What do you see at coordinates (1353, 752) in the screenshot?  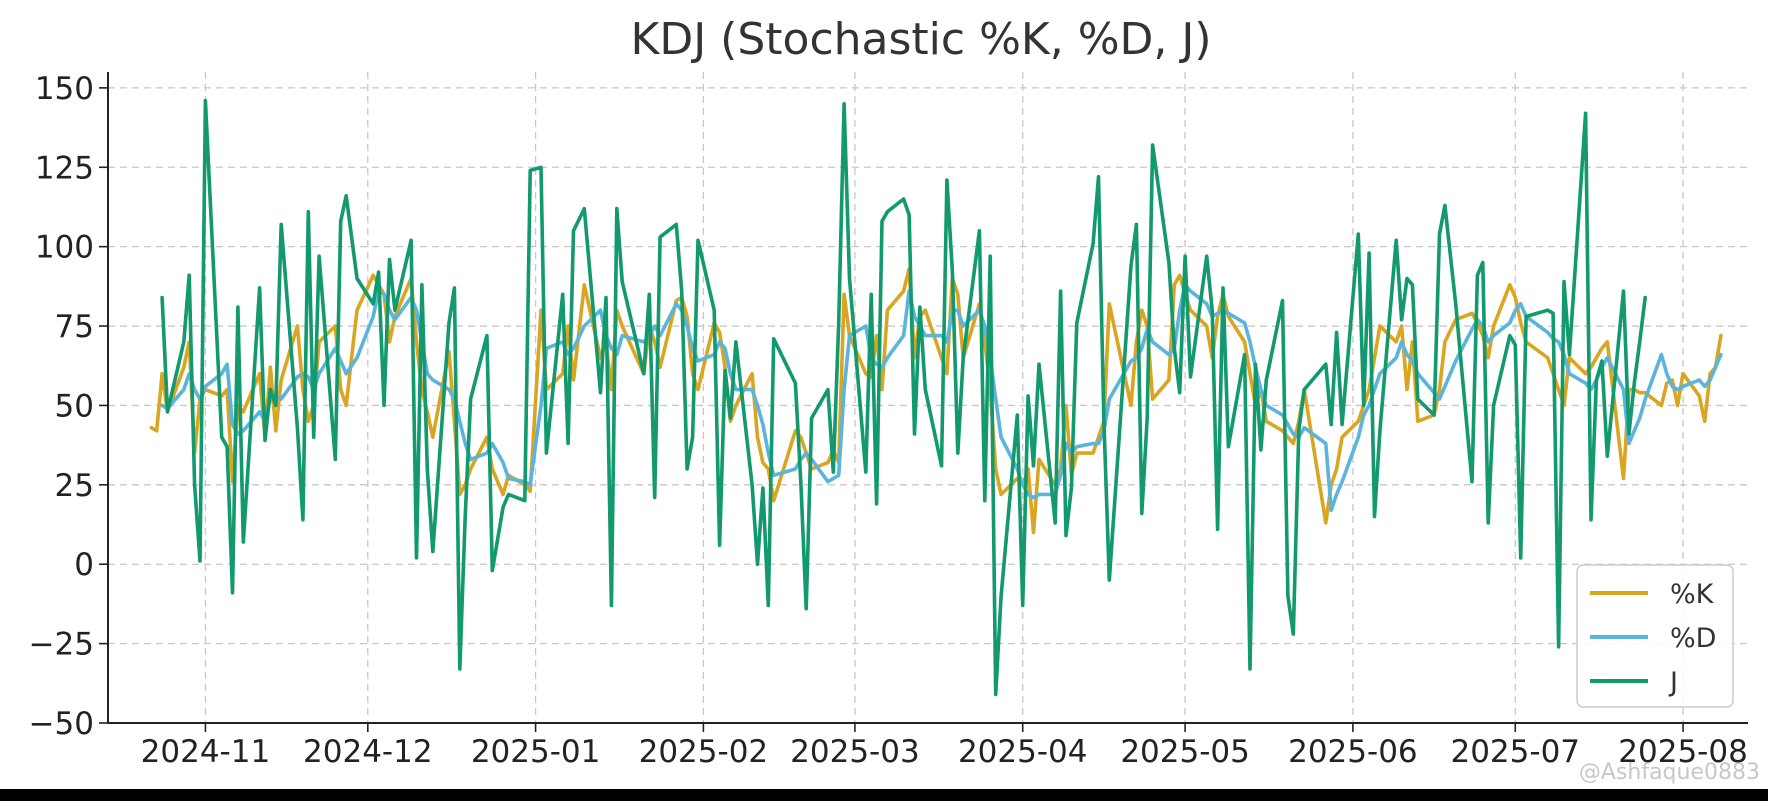 I see `x-tick-label: 2025-06` at bounding box center [1353, 752].